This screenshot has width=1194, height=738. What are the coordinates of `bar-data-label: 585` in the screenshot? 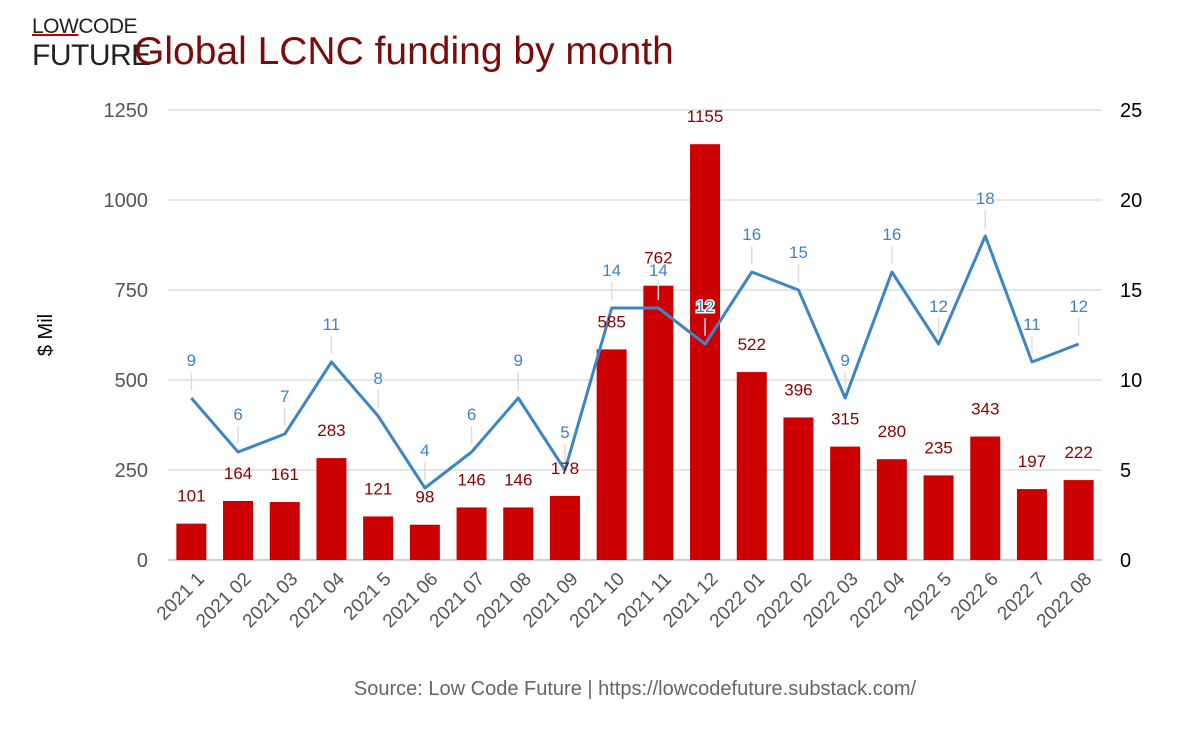 It's located at (611, 321).